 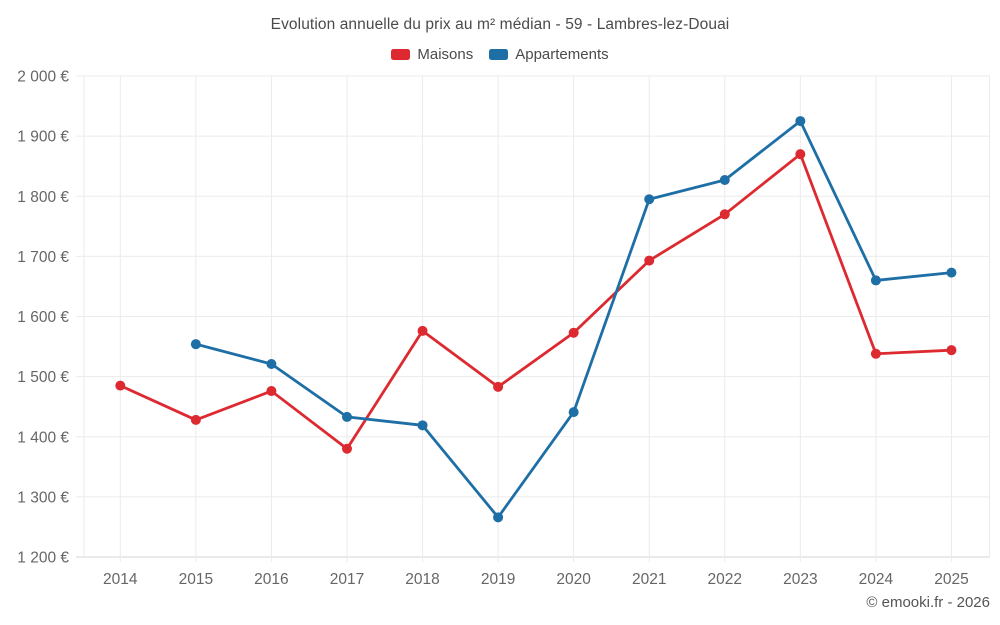 I want to click on y-axis-tick-label: 1 600 €, so click(x=43, y=317).